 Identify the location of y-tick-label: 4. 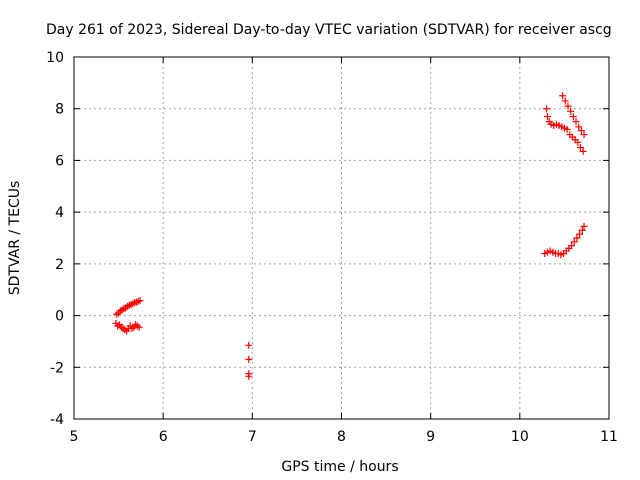
(59, 213).